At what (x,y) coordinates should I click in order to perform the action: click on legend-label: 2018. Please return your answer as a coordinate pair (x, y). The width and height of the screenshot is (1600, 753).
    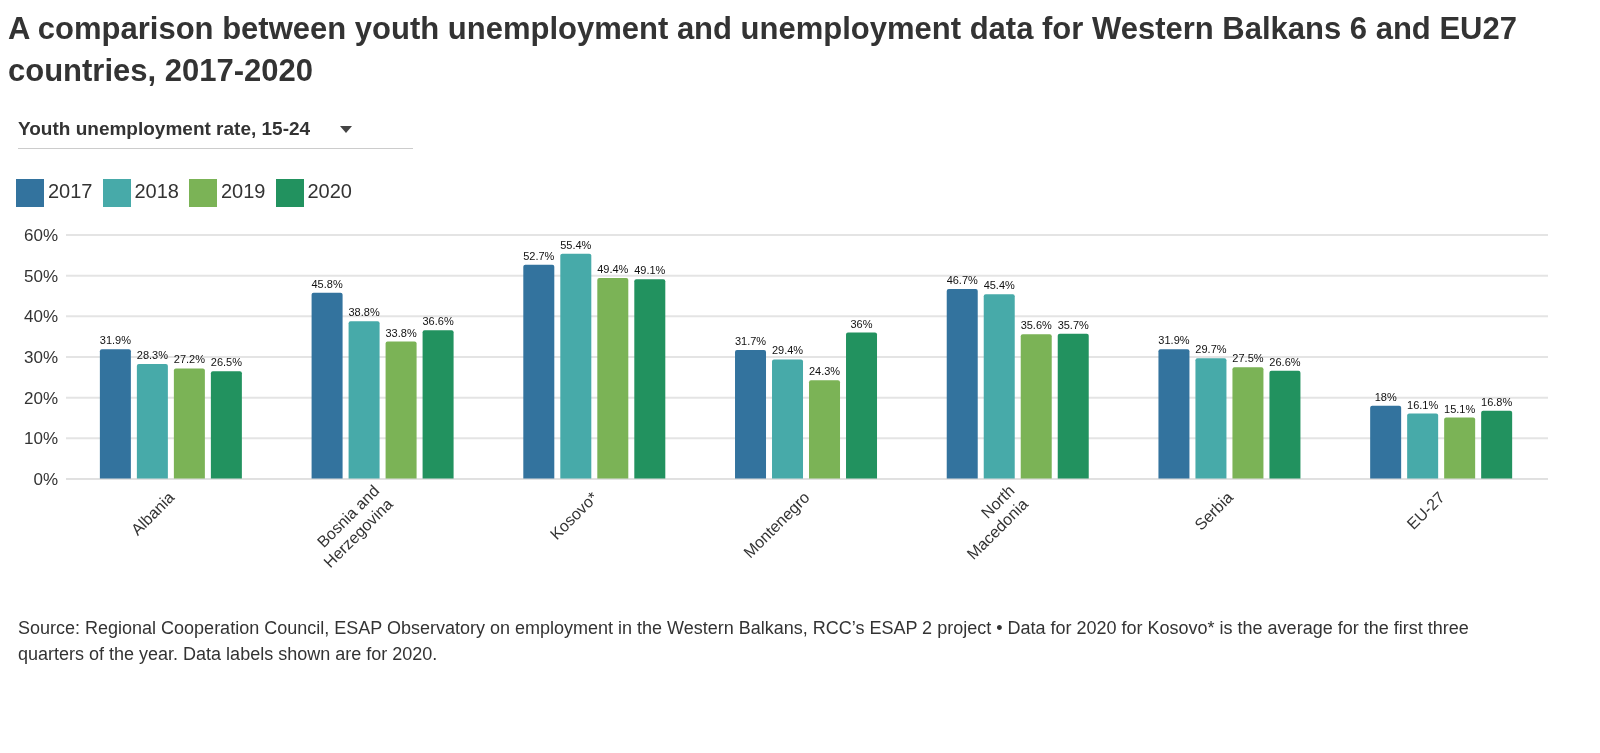
    Looking at the image, I should click on (156, 191).